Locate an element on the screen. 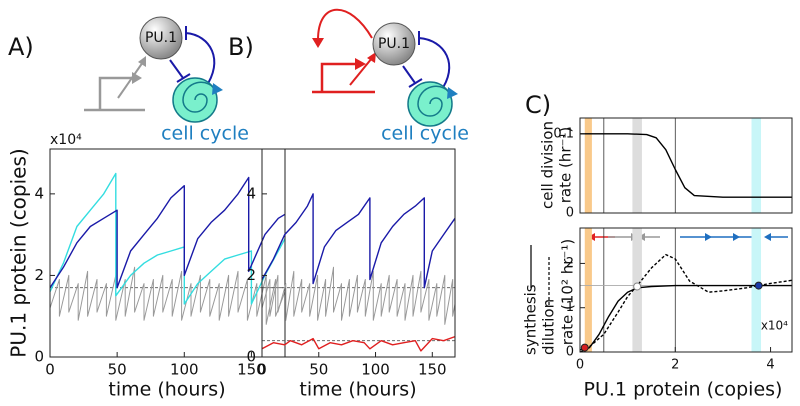  diagram-a is located at coordinates (153, 69).